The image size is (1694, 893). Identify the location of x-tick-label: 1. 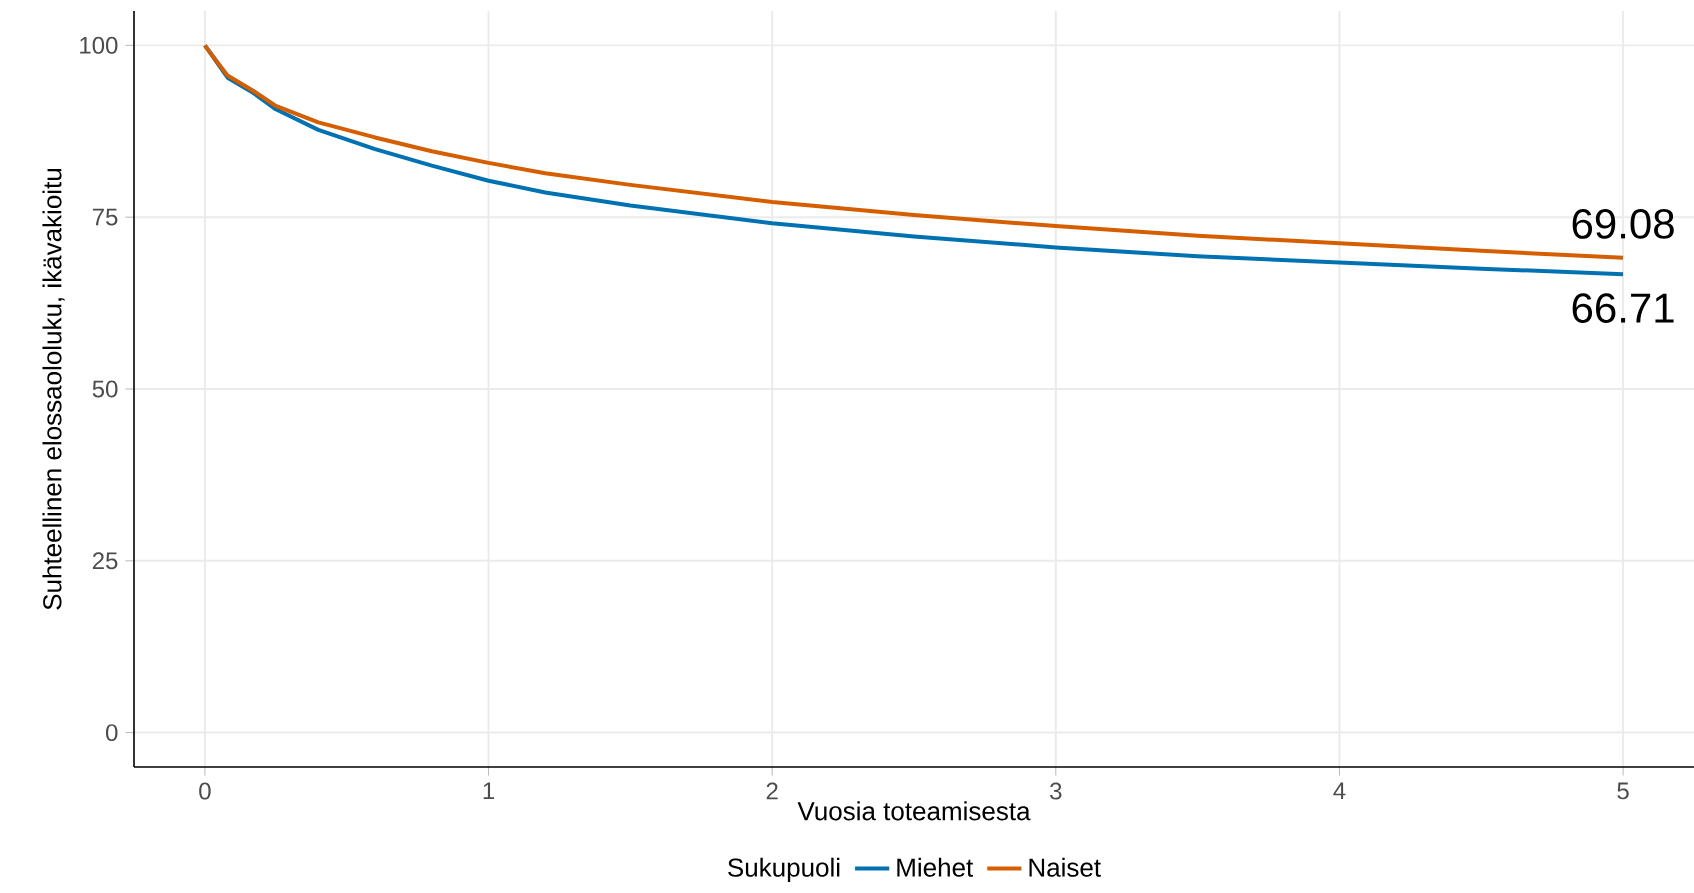
(489, 791).